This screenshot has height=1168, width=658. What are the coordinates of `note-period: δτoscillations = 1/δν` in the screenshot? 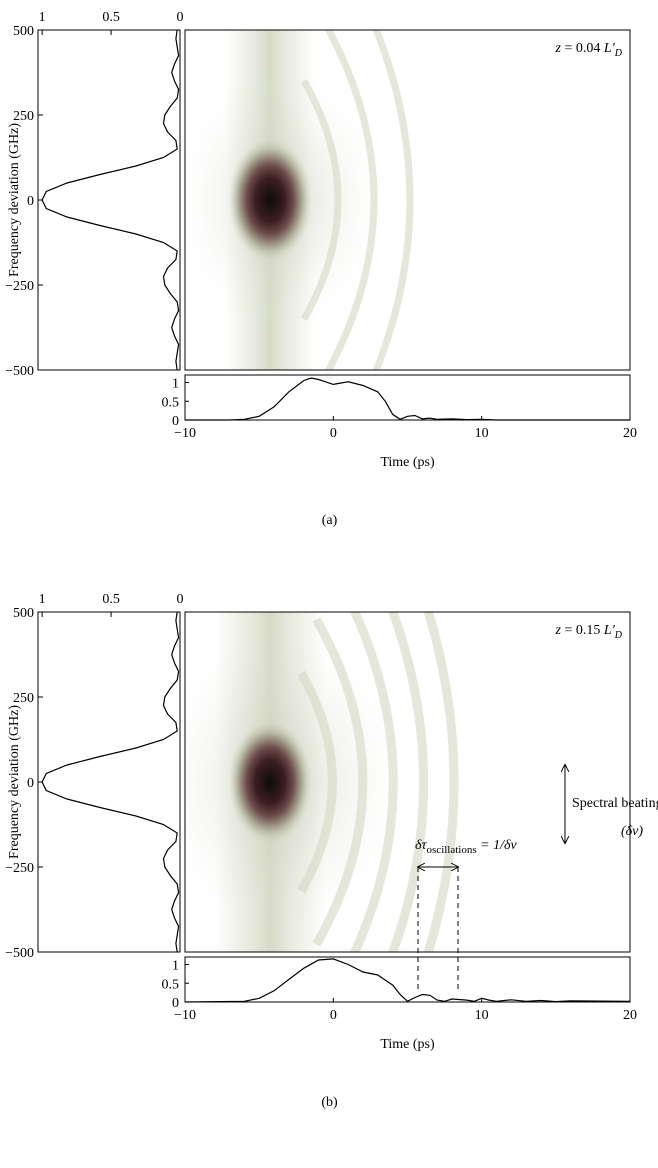 It's located at (466, 847).